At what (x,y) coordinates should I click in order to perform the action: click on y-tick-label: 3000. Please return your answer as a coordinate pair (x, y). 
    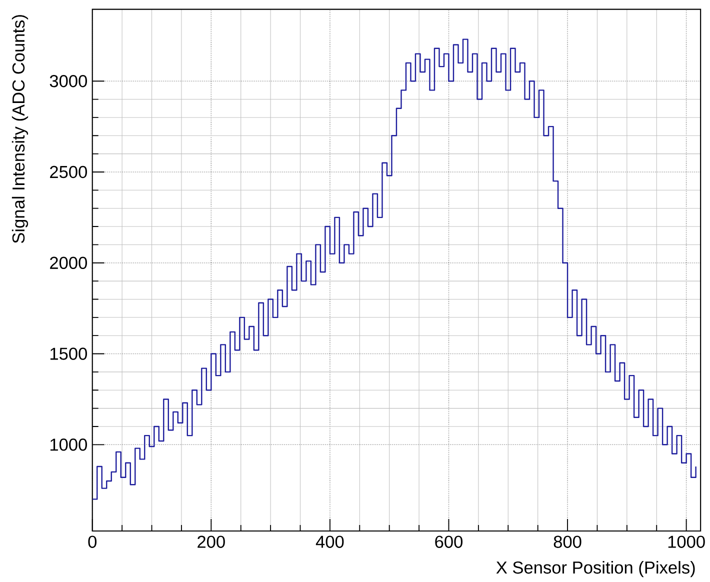
    Looking at the image, I should click on (68, 81).